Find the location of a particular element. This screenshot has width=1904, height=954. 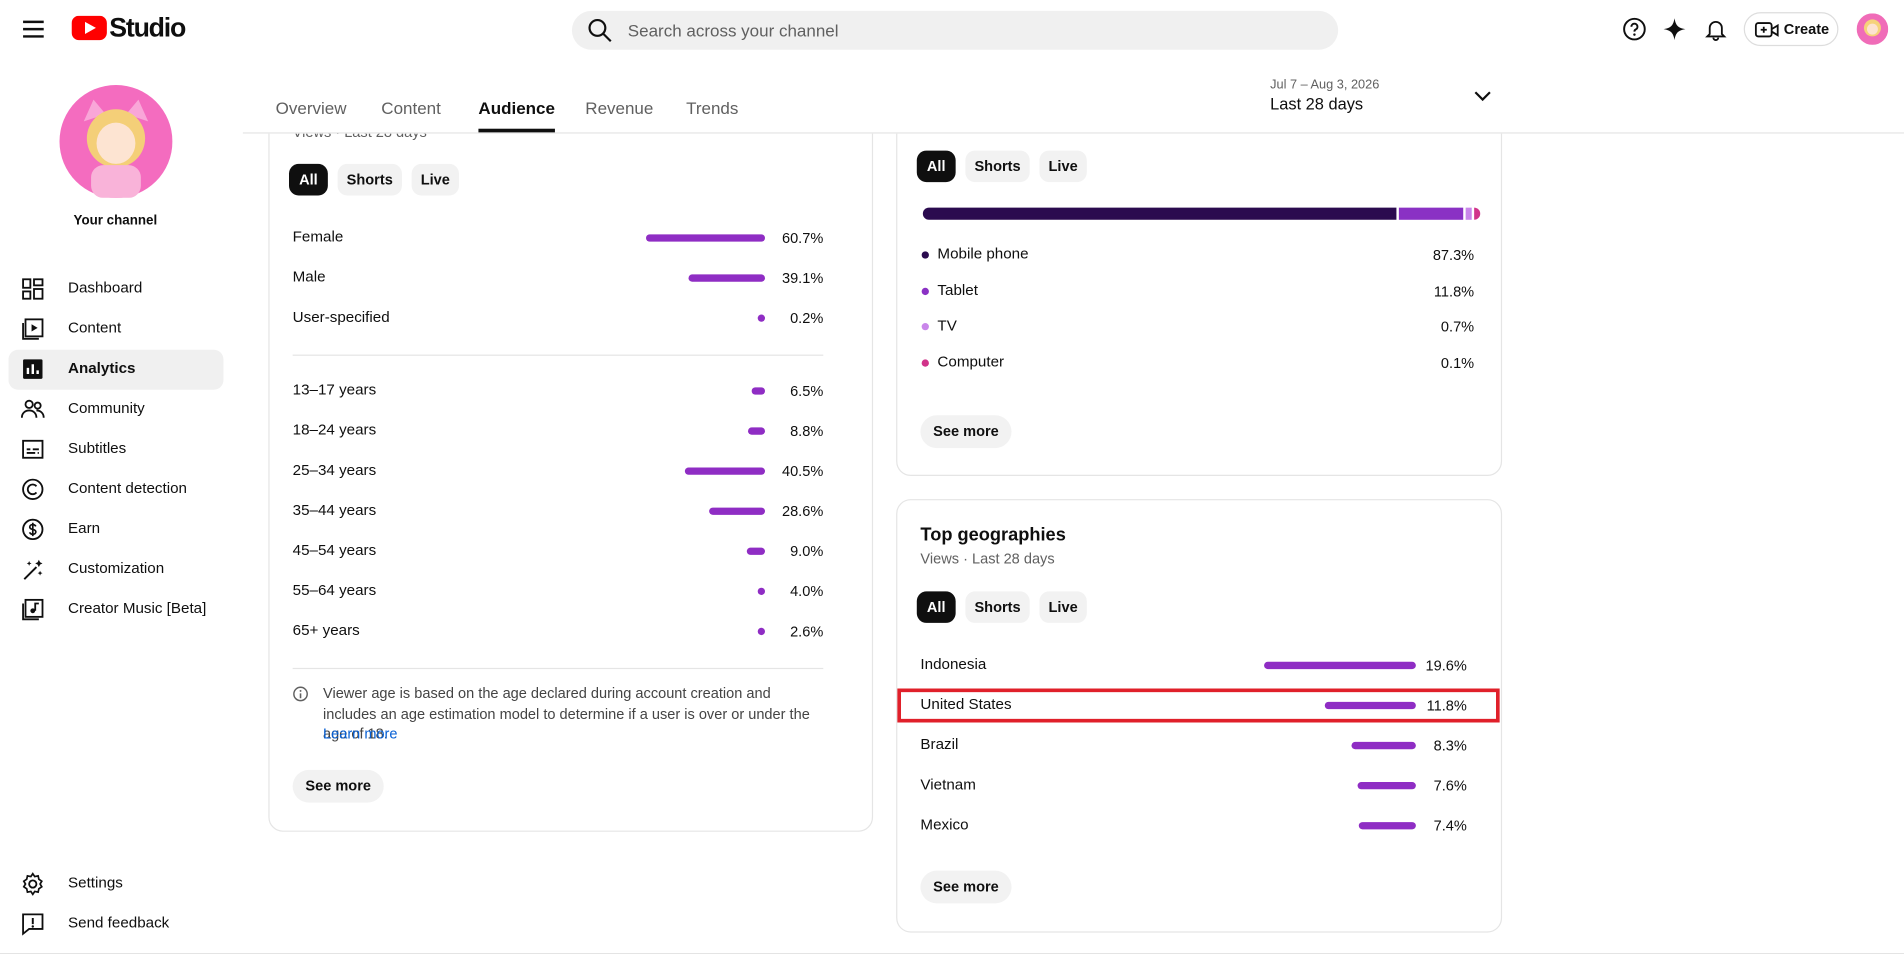

tab-underline is located at coordinates (516, 130).